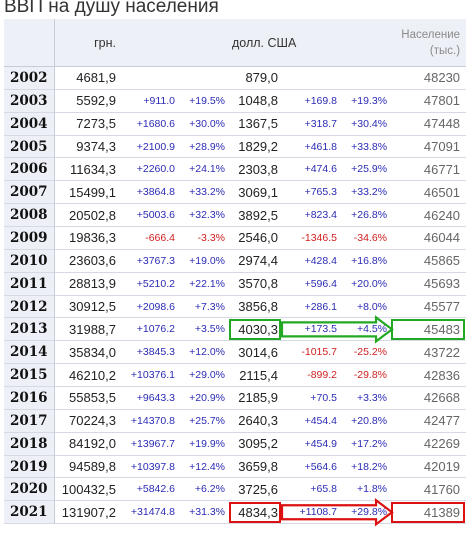 This screenshot has width=469, height=550. Describe the element at coordinates (207, 443) in the screenshot. I see `uah-change-pct: +19.9%` at that location.